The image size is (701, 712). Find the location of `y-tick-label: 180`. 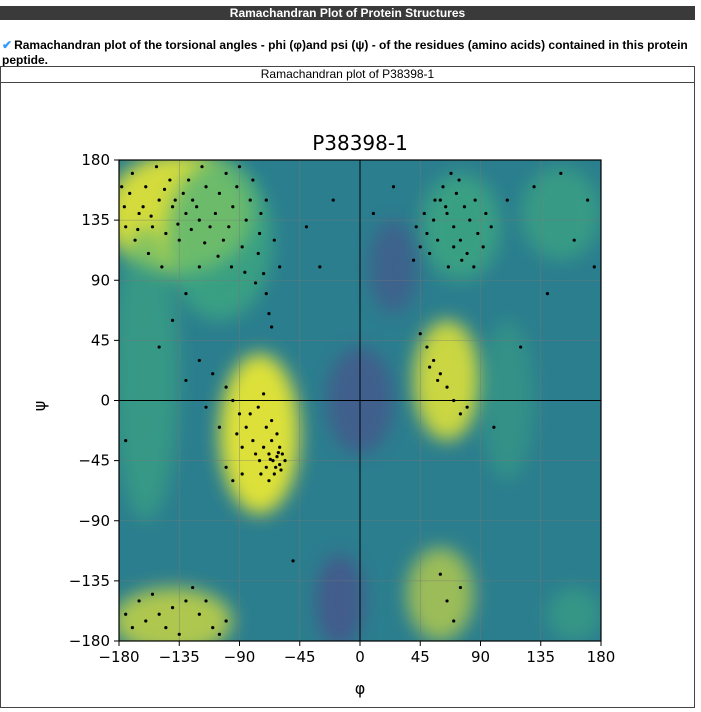

y-tick-label: 180 is located at coordinates (95, 160).